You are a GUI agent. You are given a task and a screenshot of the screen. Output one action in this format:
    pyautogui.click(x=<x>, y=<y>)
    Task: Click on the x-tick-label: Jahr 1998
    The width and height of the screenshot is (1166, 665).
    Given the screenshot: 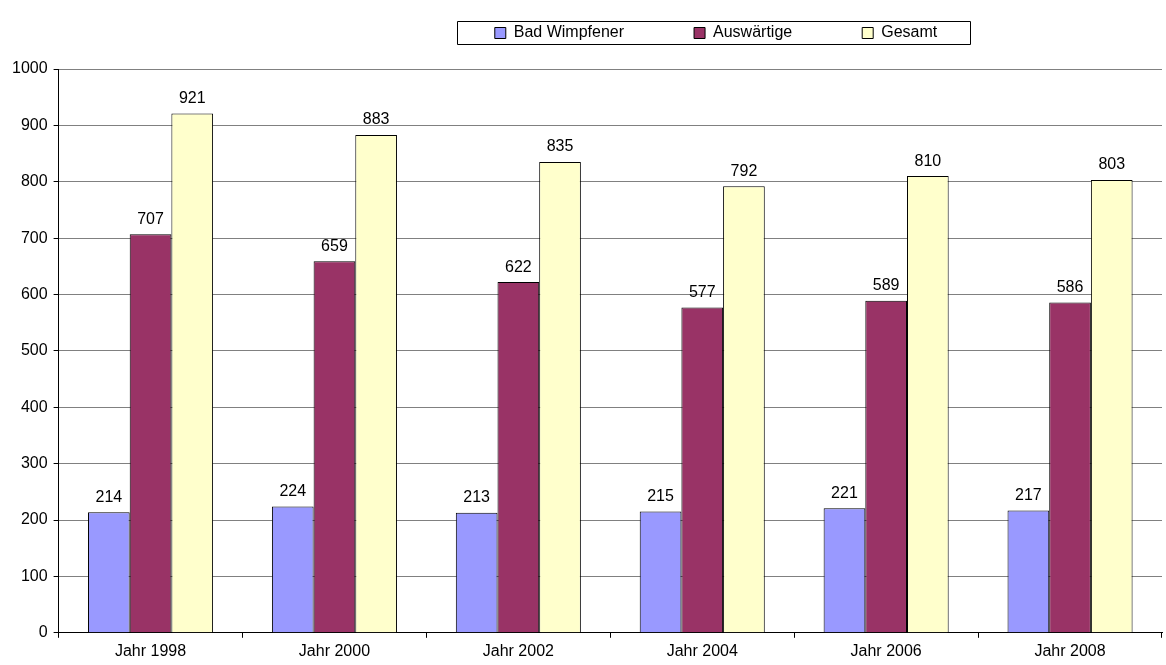 What is the action you would take?
    pyautogui.click(x=150, y=650)
    